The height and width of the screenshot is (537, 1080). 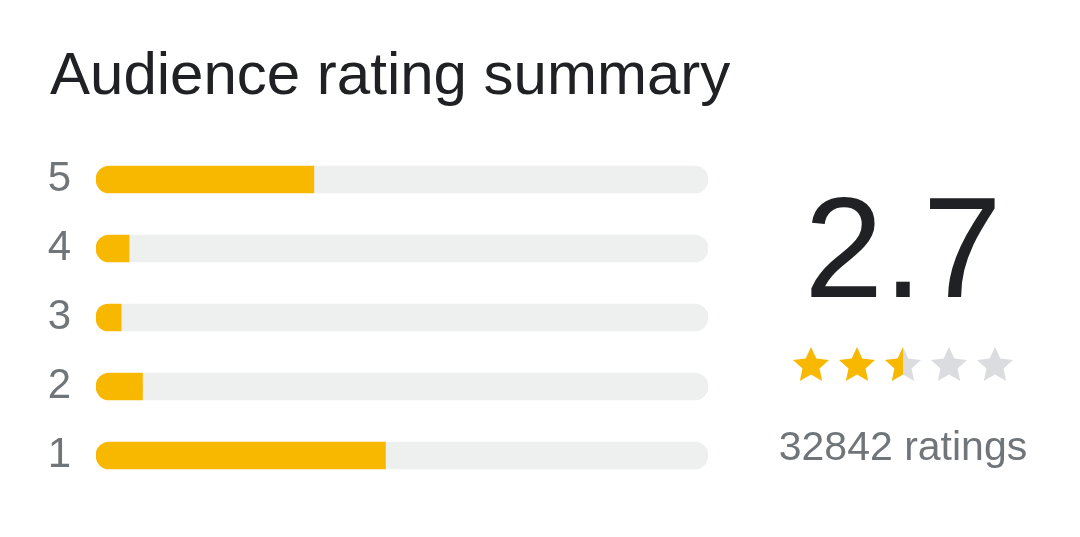 I want to click on y-tick-label: 1, so click(x=59, y=453).